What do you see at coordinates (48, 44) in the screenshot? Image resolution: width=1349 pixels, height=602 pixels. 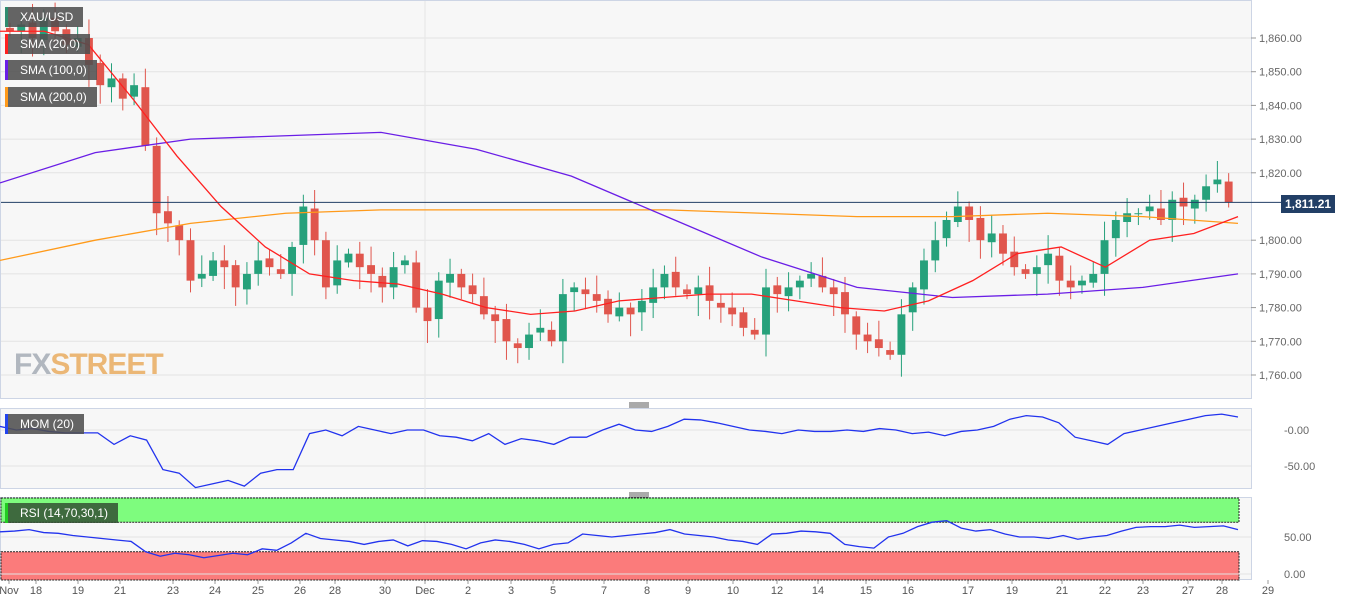 I see `legend-sma20: SMA (20,0)` at bounding box center [48, 44].